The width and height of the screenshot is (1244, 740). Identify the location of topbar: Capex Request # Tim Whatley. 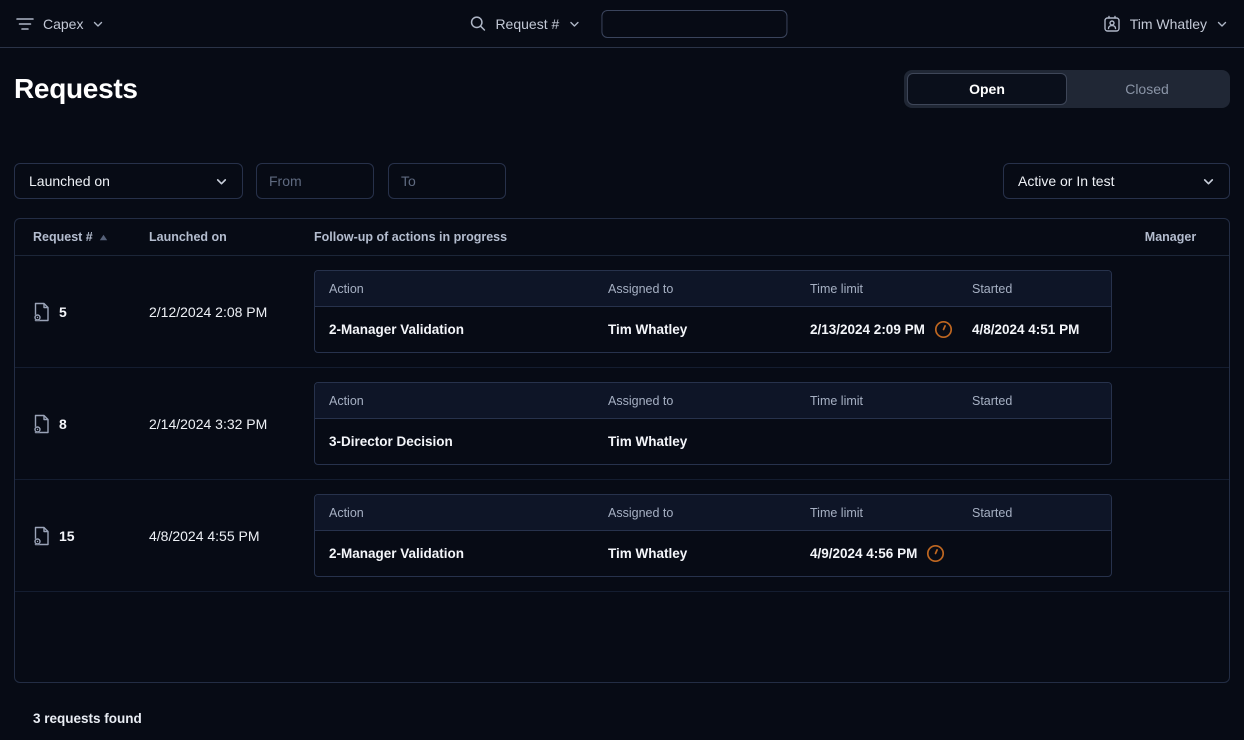
(622, 24).